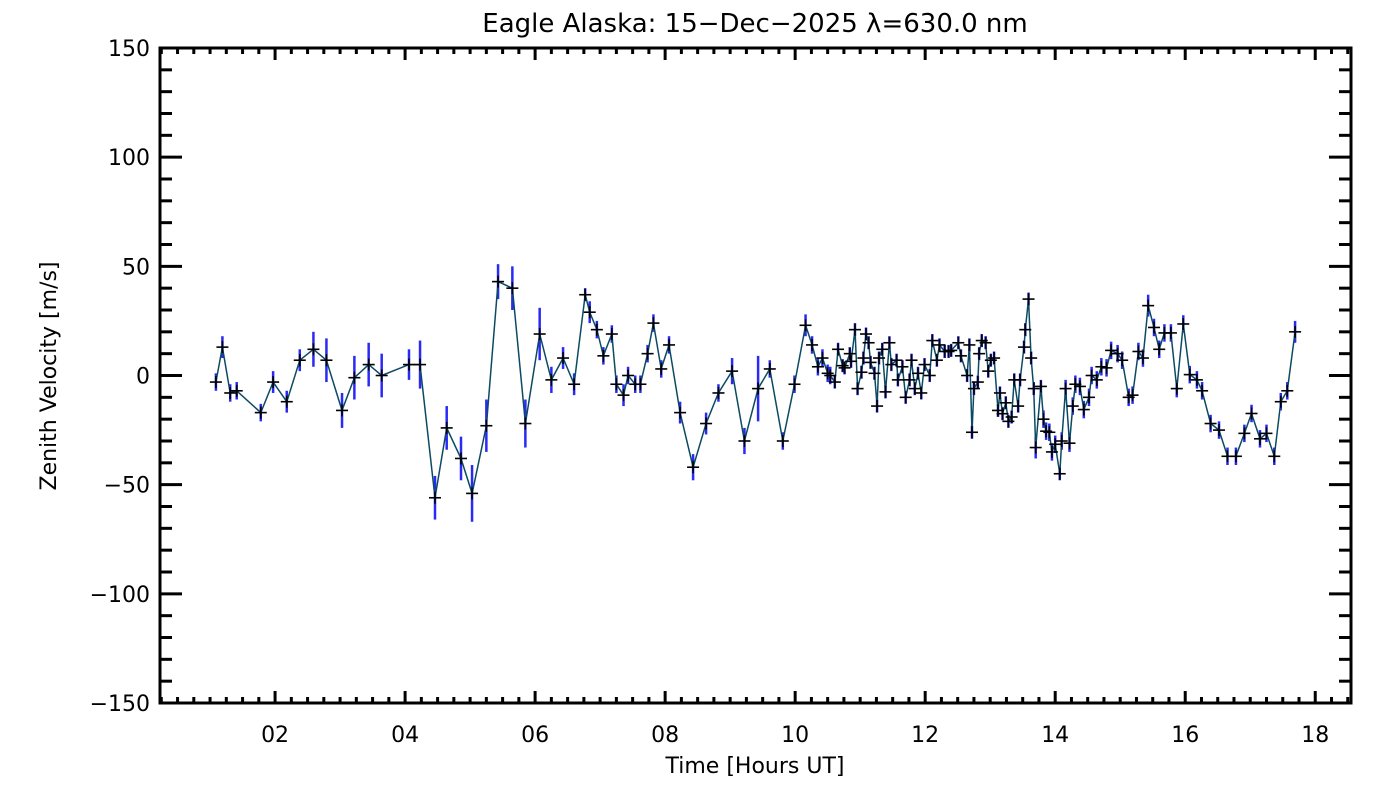  Describe the element at coordinates (1185, 735) in the screenshot. I see `x-tick-label: 16` at that location.